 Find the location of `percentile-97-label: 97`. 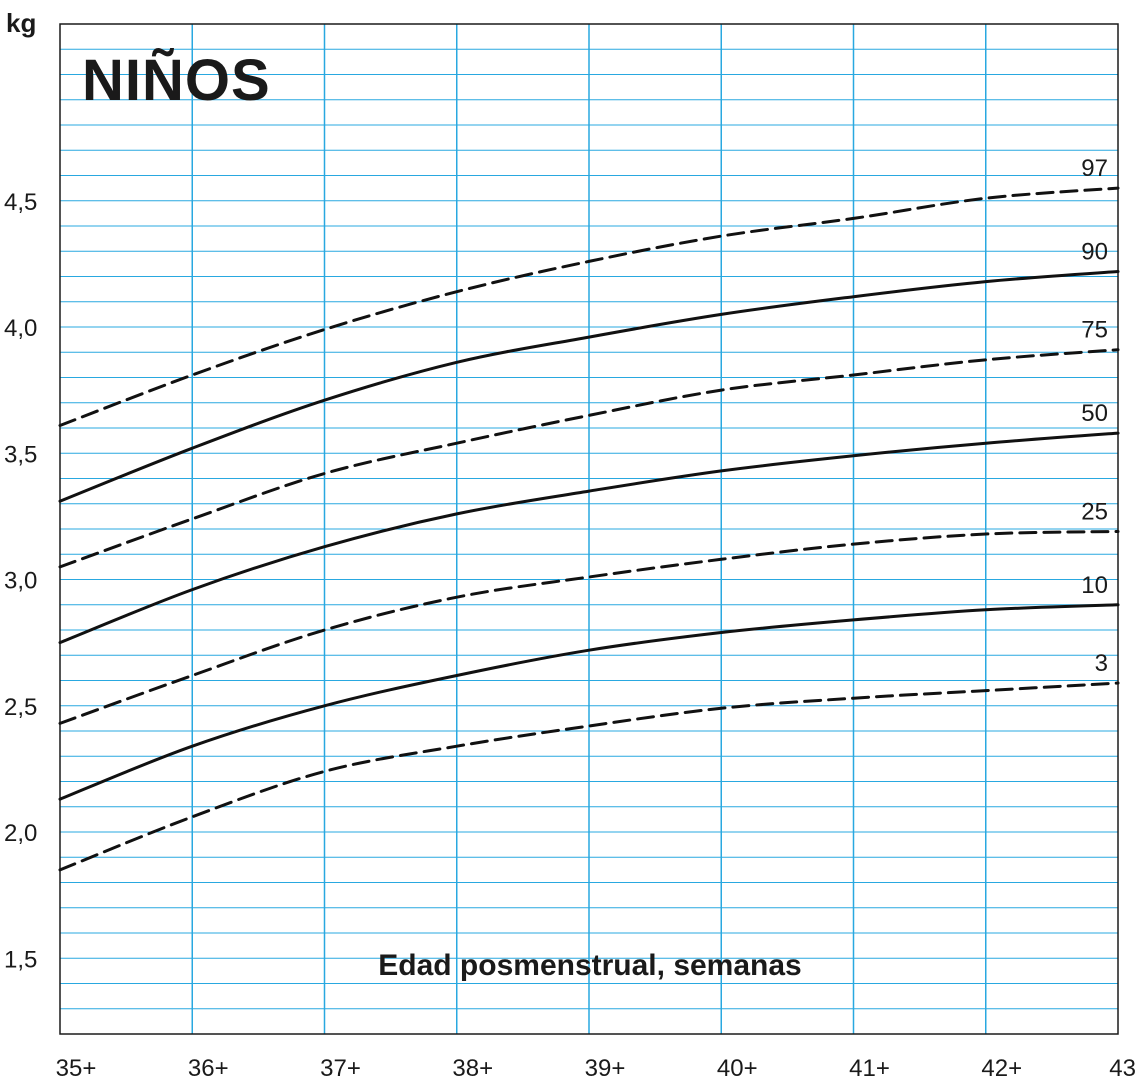

percentile-97-label: 97 is located at coordinates (1094, 168).